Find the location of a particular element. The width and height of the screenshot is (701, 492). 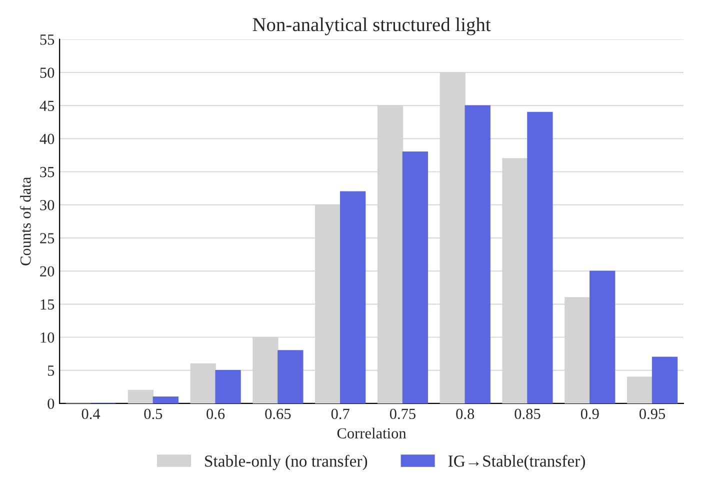

x-tick-label: 0.75 is located at coordinates (403, 414).